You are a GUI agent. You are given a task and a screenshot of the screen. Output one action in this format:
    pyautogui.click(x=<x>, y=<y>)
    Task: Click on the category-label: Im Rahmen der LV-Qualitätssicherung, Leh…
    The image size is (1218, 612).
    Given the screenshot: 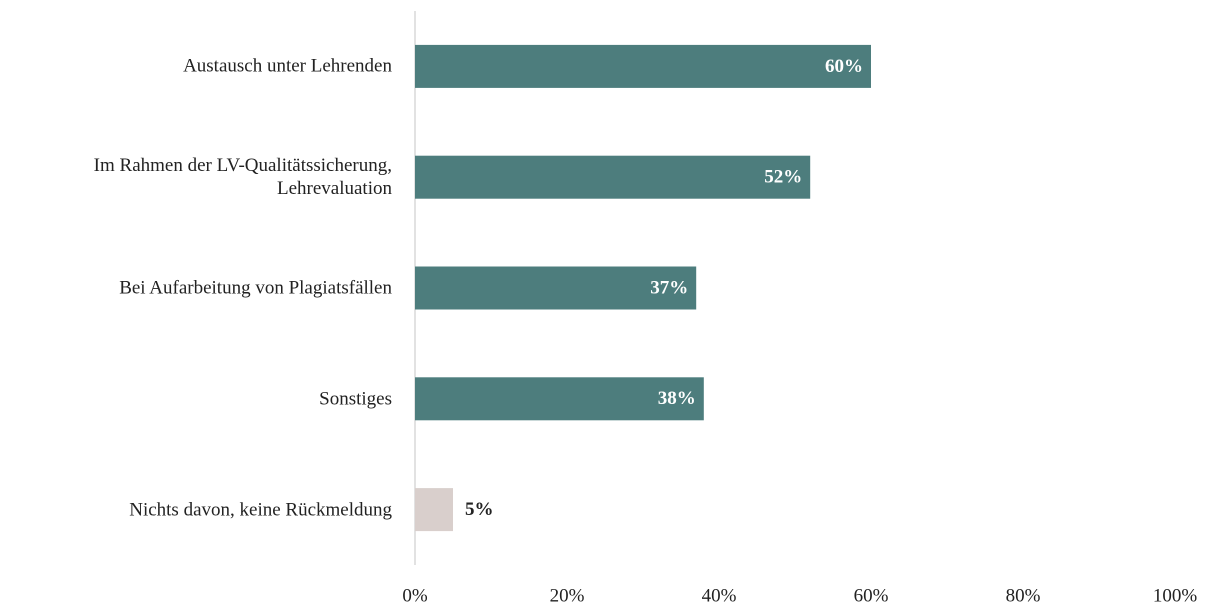 What is the action you would take?
    pyautogui.click(x=242, y=177)
    